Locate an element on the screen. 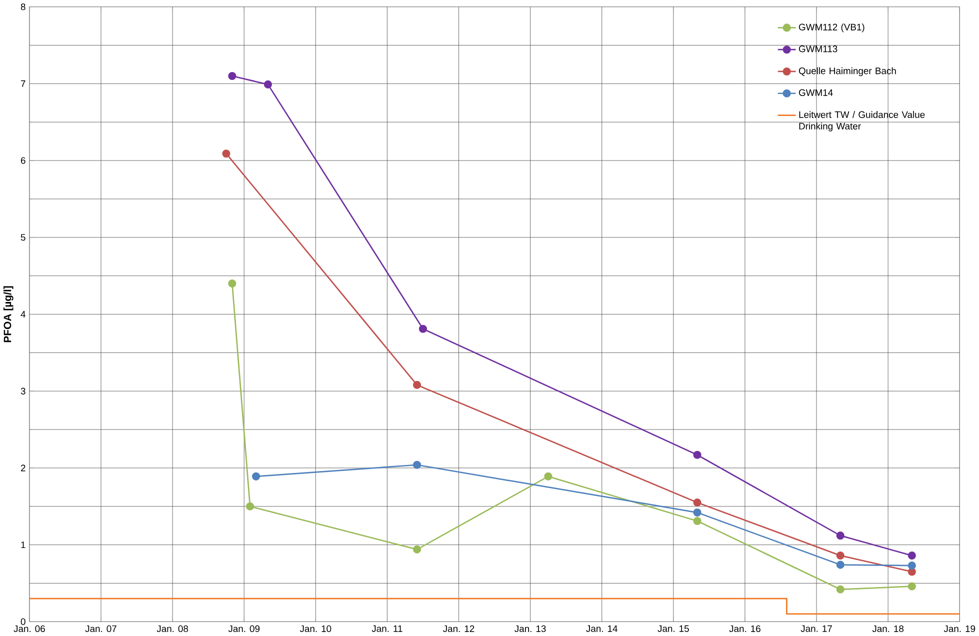 The width and height of the screenshot is (979, 636). x-tick-label: Jan. 06 is located at coordinates (29, 629).